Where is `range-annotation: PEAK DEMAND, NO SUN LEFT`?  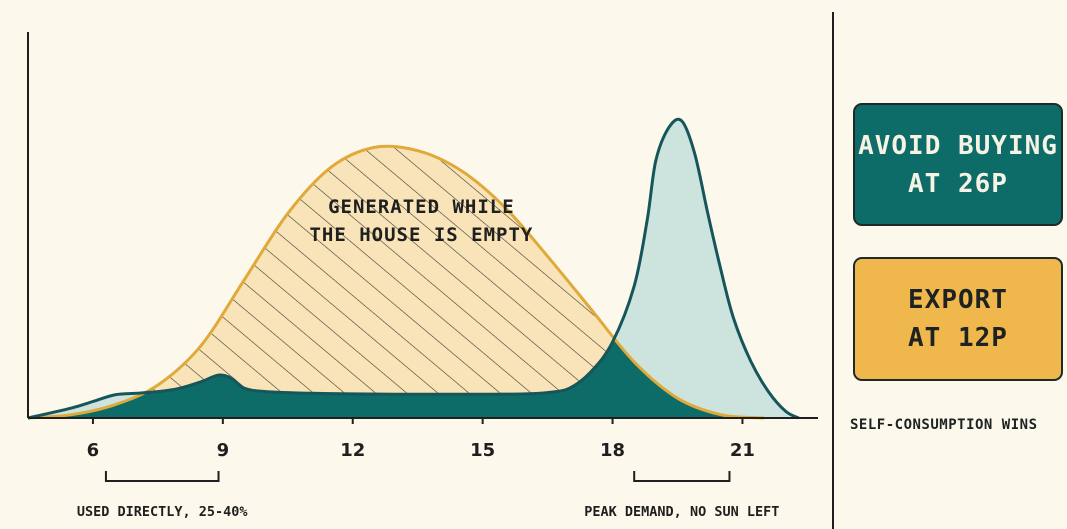 range-annotation: PEAK DEMAND, NO SUN LEFT is located at coordinates (681, 512).